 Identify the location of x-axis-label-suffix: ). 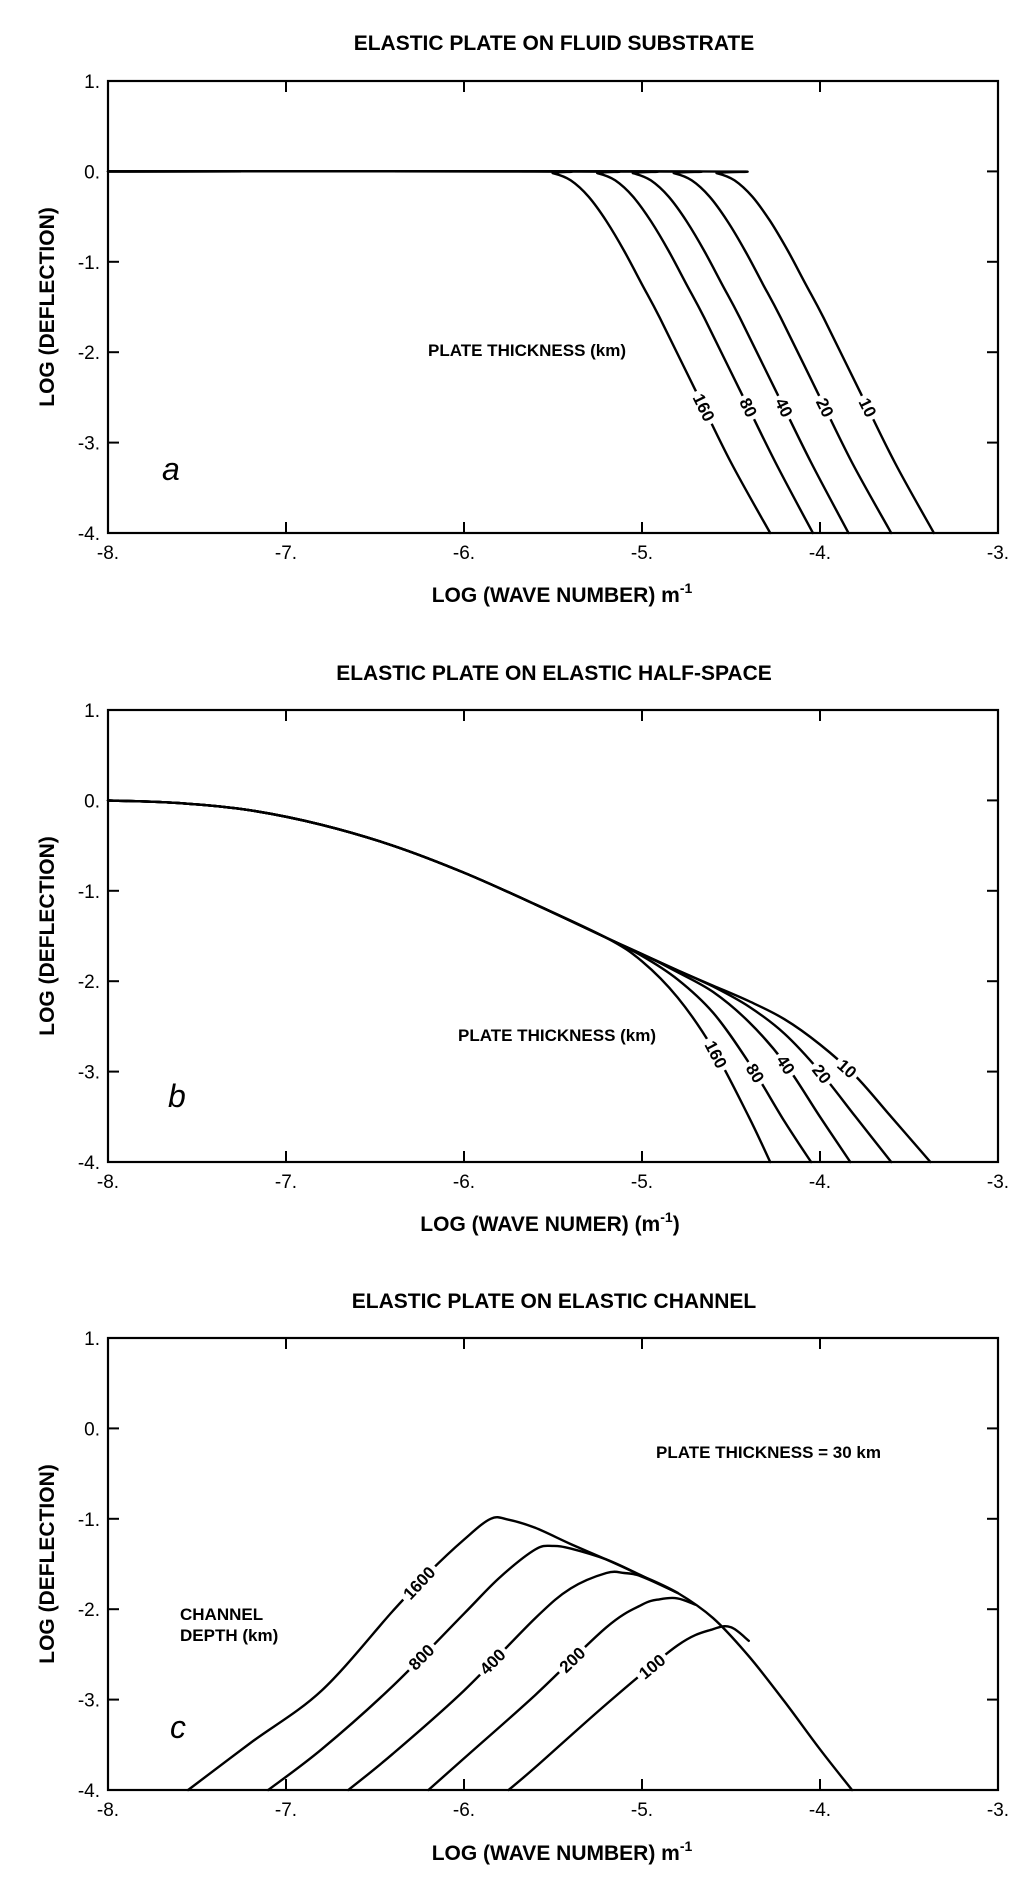
(676, 1224).